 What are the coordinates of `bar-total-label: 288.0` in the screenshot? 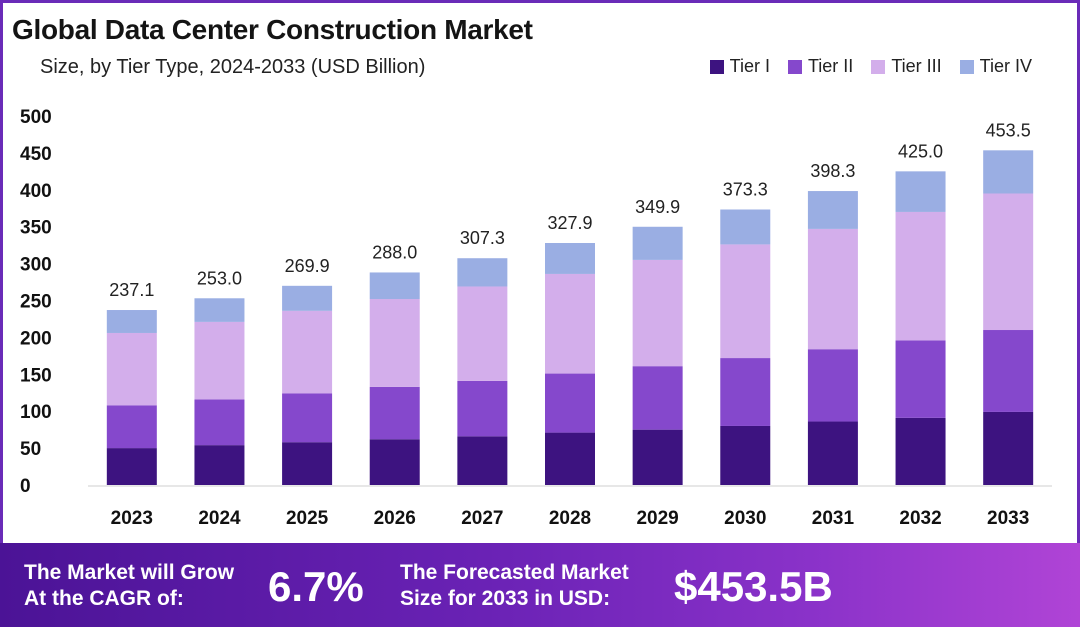 It's located at (394, 252).